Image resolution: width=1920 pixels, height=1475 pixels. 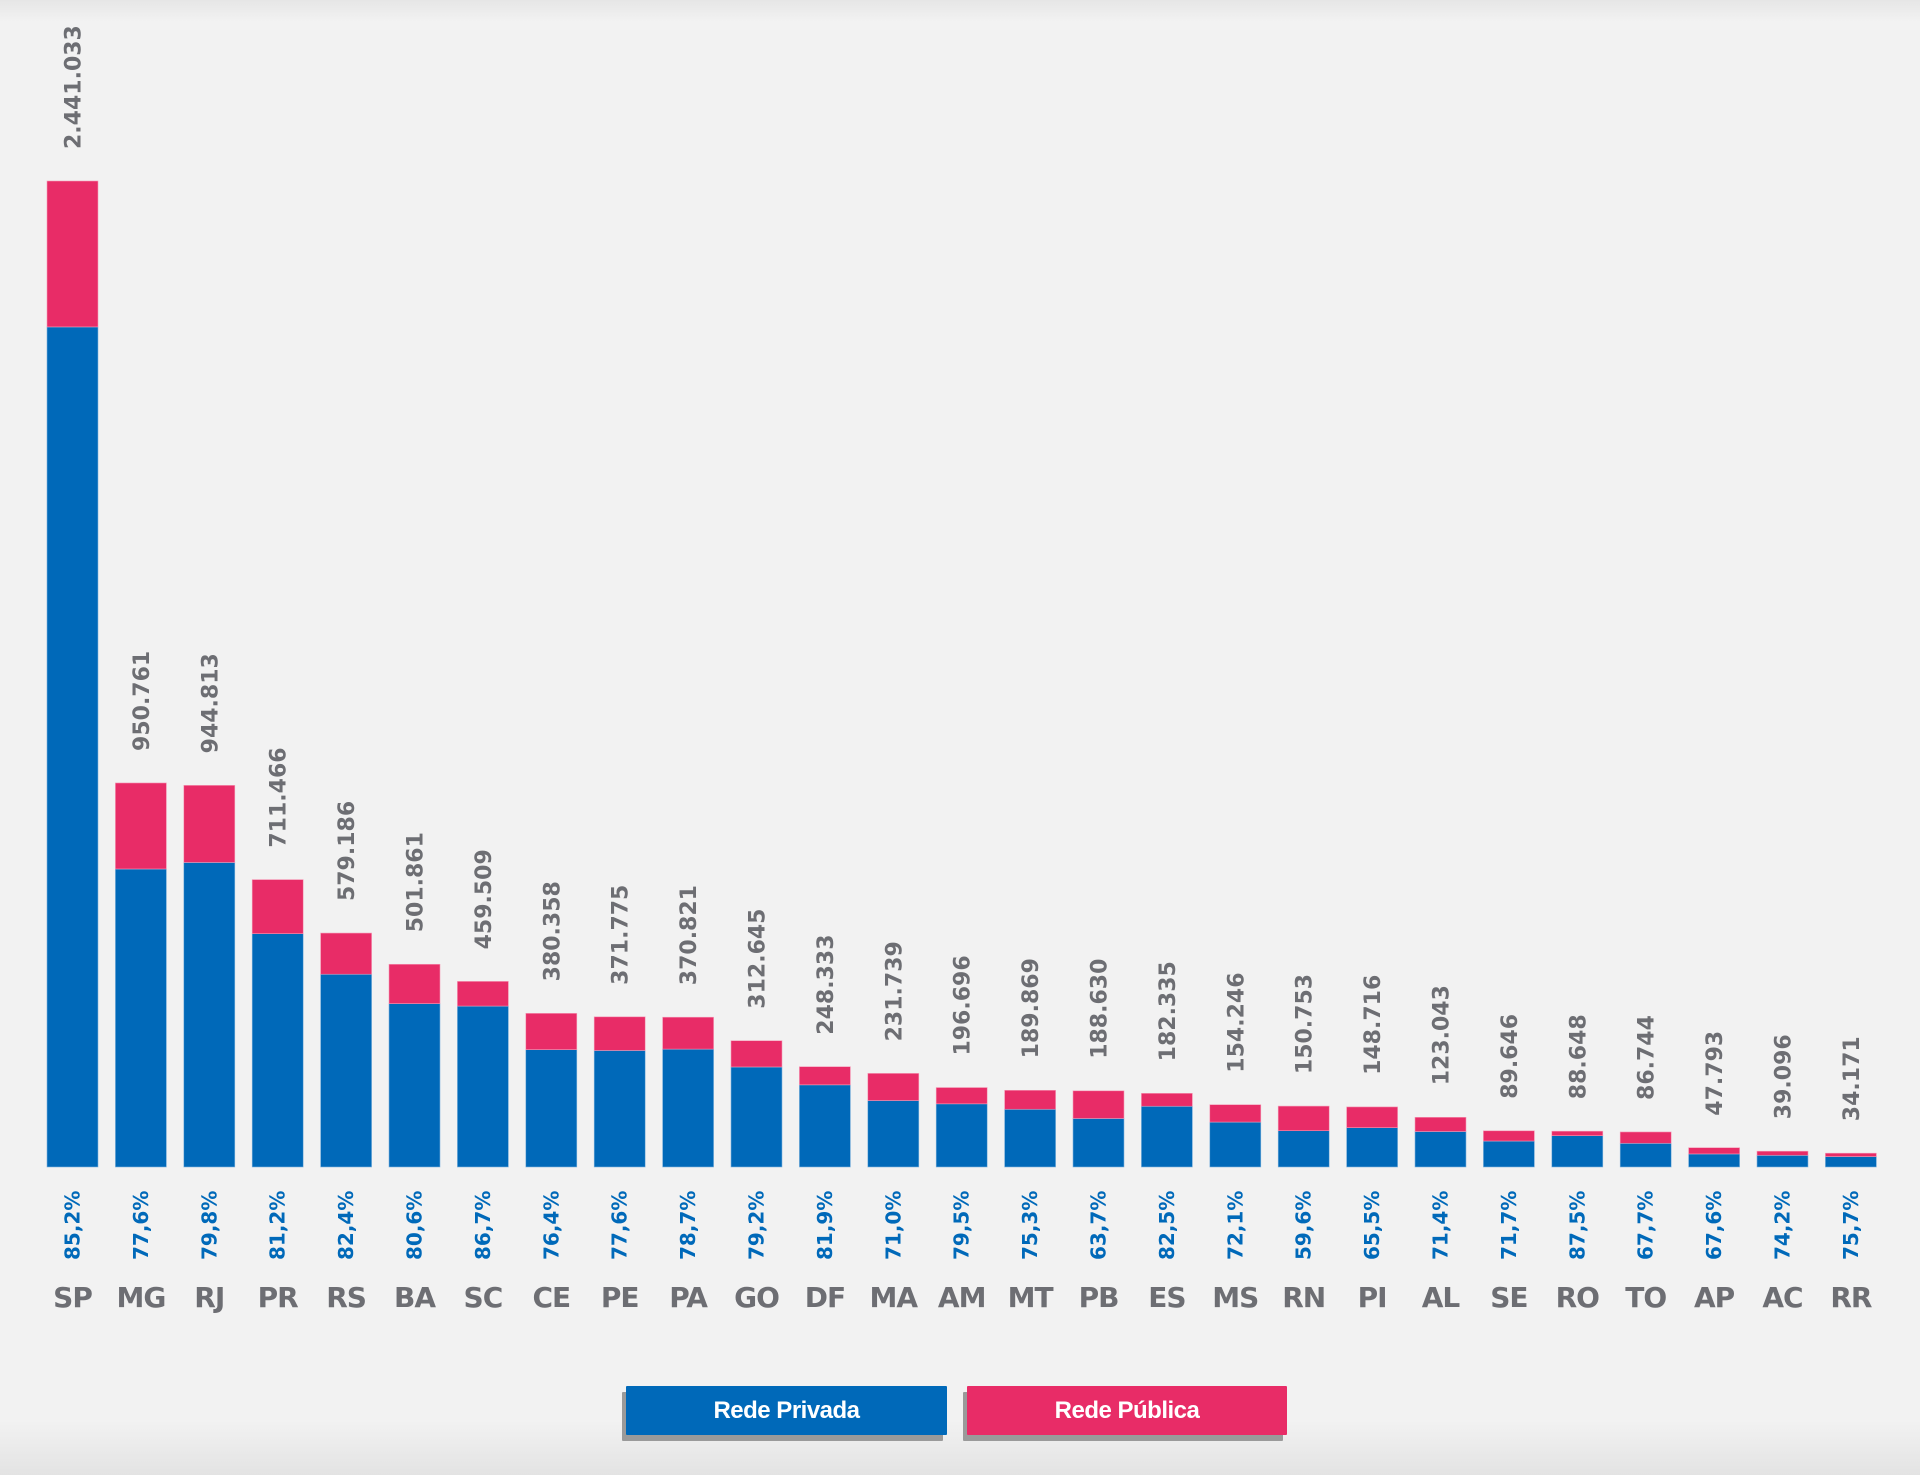 What do you see at coordinates (1509, 1225) in the screenshot?
I see `private-share-label-se: 71,7%` at bounding box center [1509, 1225].